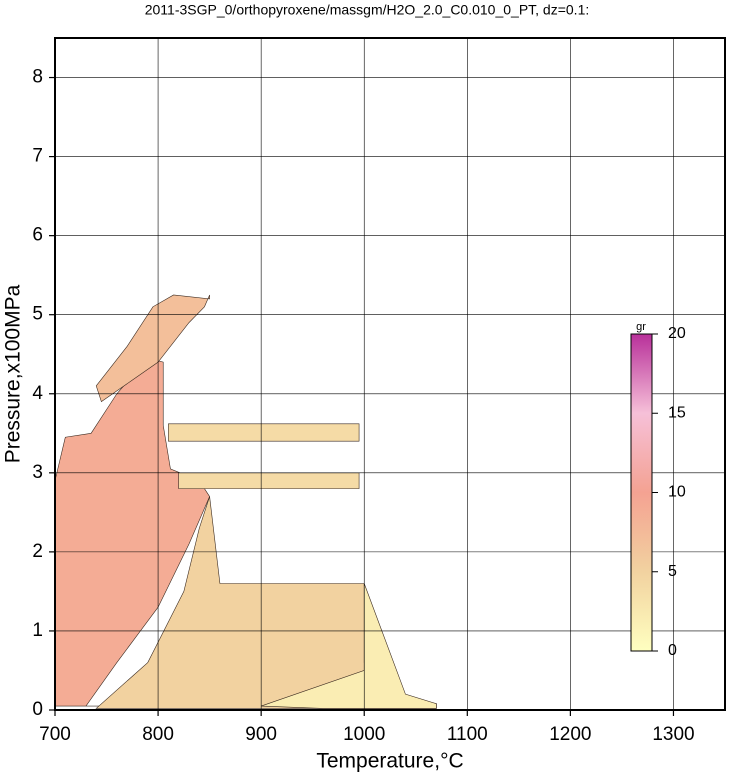  I want to click on y-tick-label: 6, so click(37, 235).